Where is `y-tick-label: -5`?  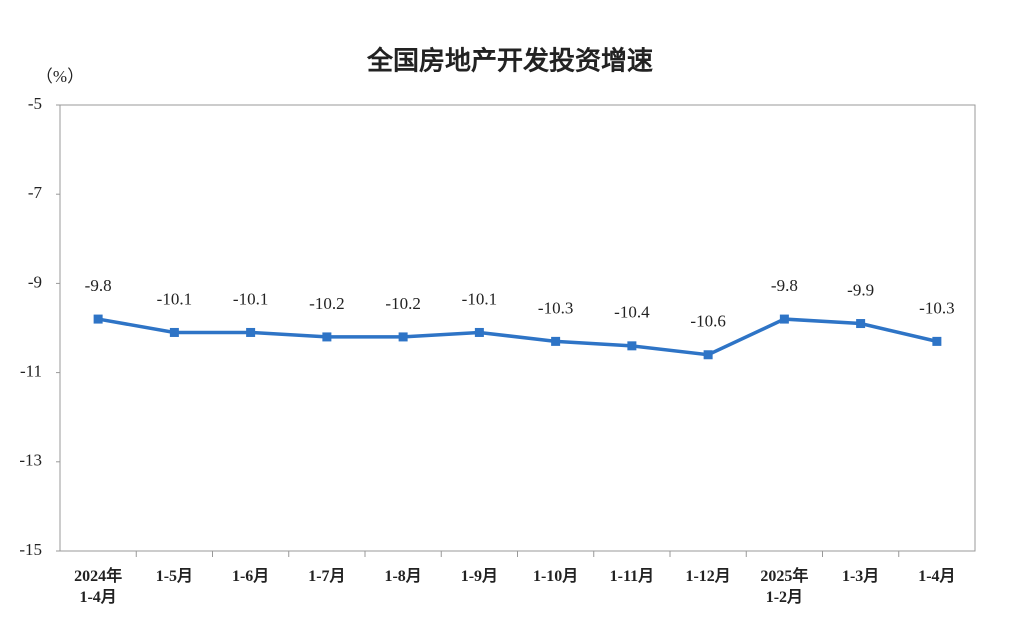
y-tick-label: -5 is located at coordinates (35, 103).